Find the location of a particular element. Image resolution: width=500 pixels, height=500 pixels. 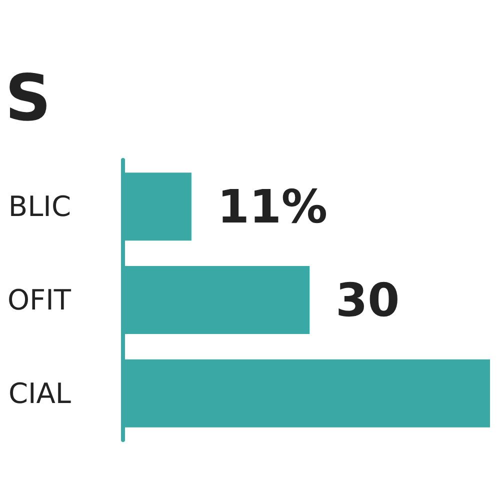

chart-title: S is located at coordinates (28, 99).